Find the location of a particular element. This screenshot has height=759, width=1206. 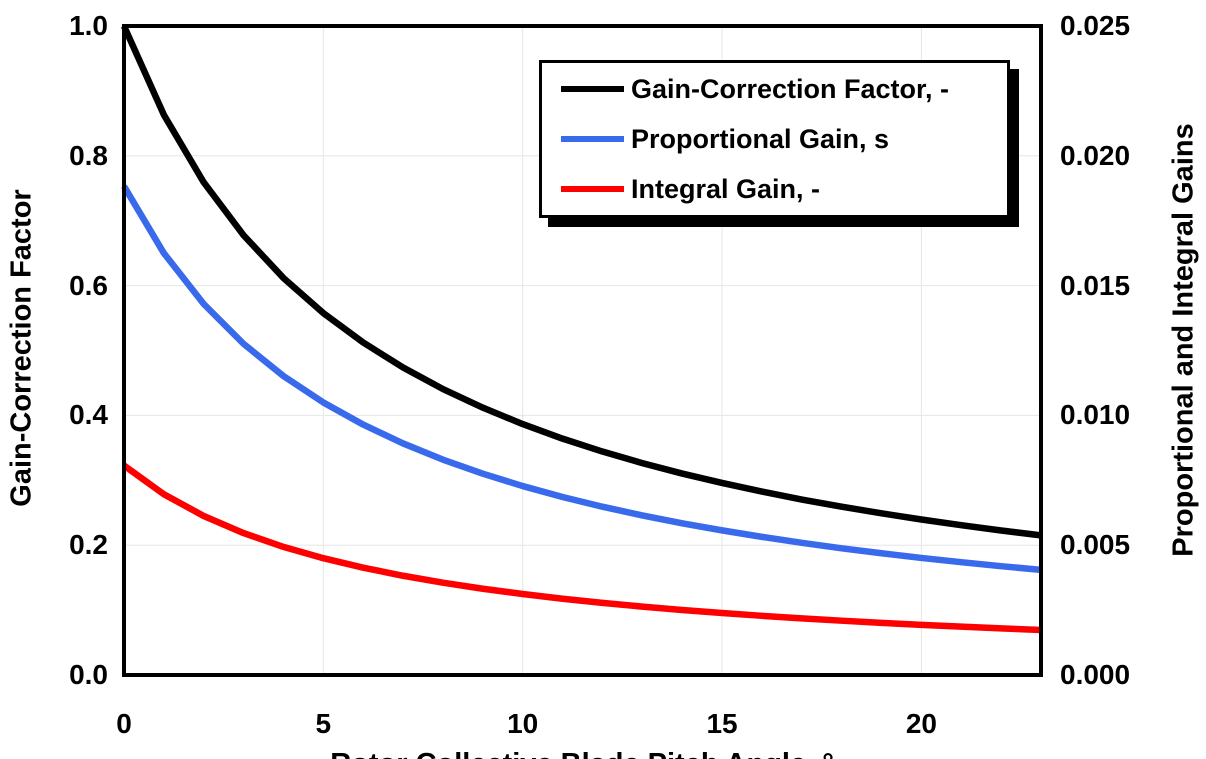

y-axis-right-tick-label: 0.010 is located at coordinates (1095, 415).